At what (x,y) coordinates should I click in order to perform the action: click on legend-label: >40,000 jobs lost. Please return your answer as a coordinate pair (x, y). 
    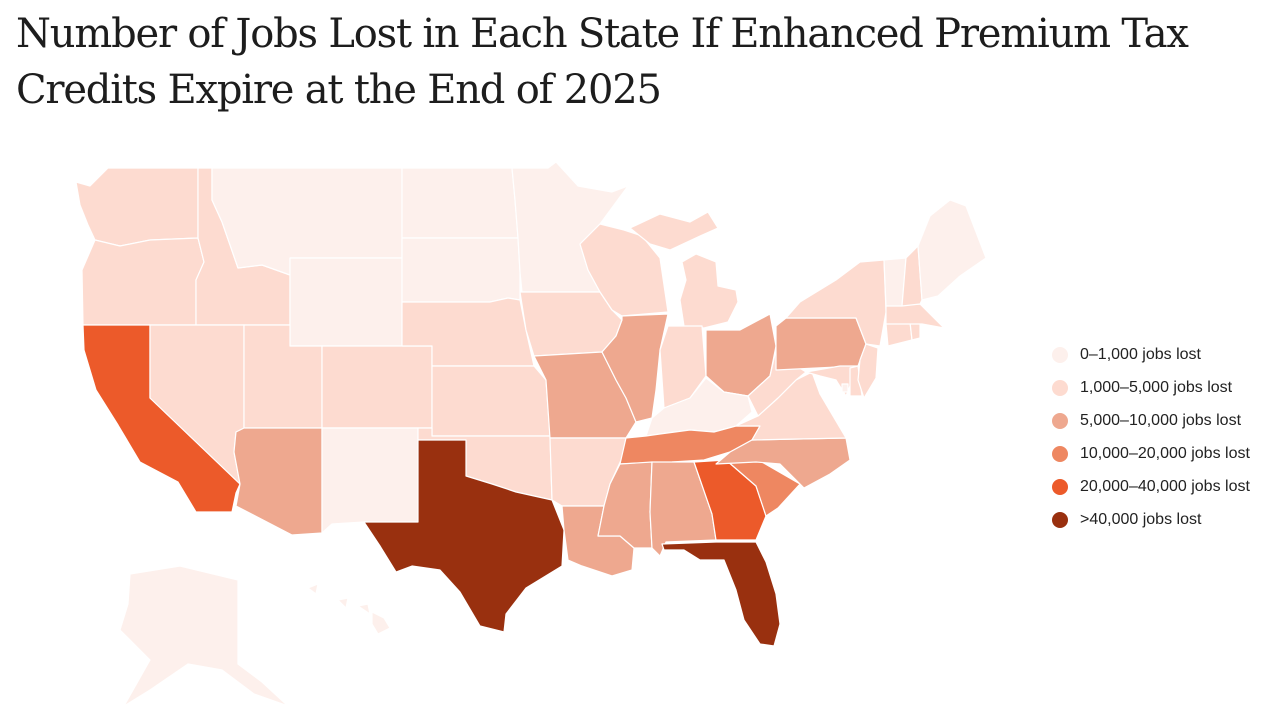
    Looking at the image, I should click on (1141, 519).